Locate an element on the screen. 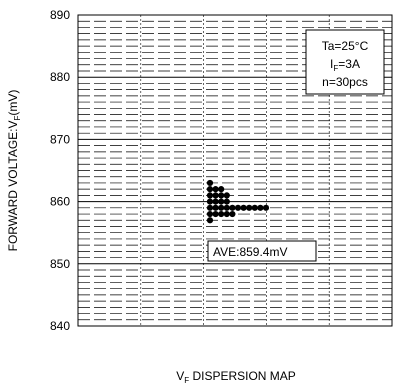 The image size is (395, 387). x-axis-title-main: V is located at coordinates (180, 376).